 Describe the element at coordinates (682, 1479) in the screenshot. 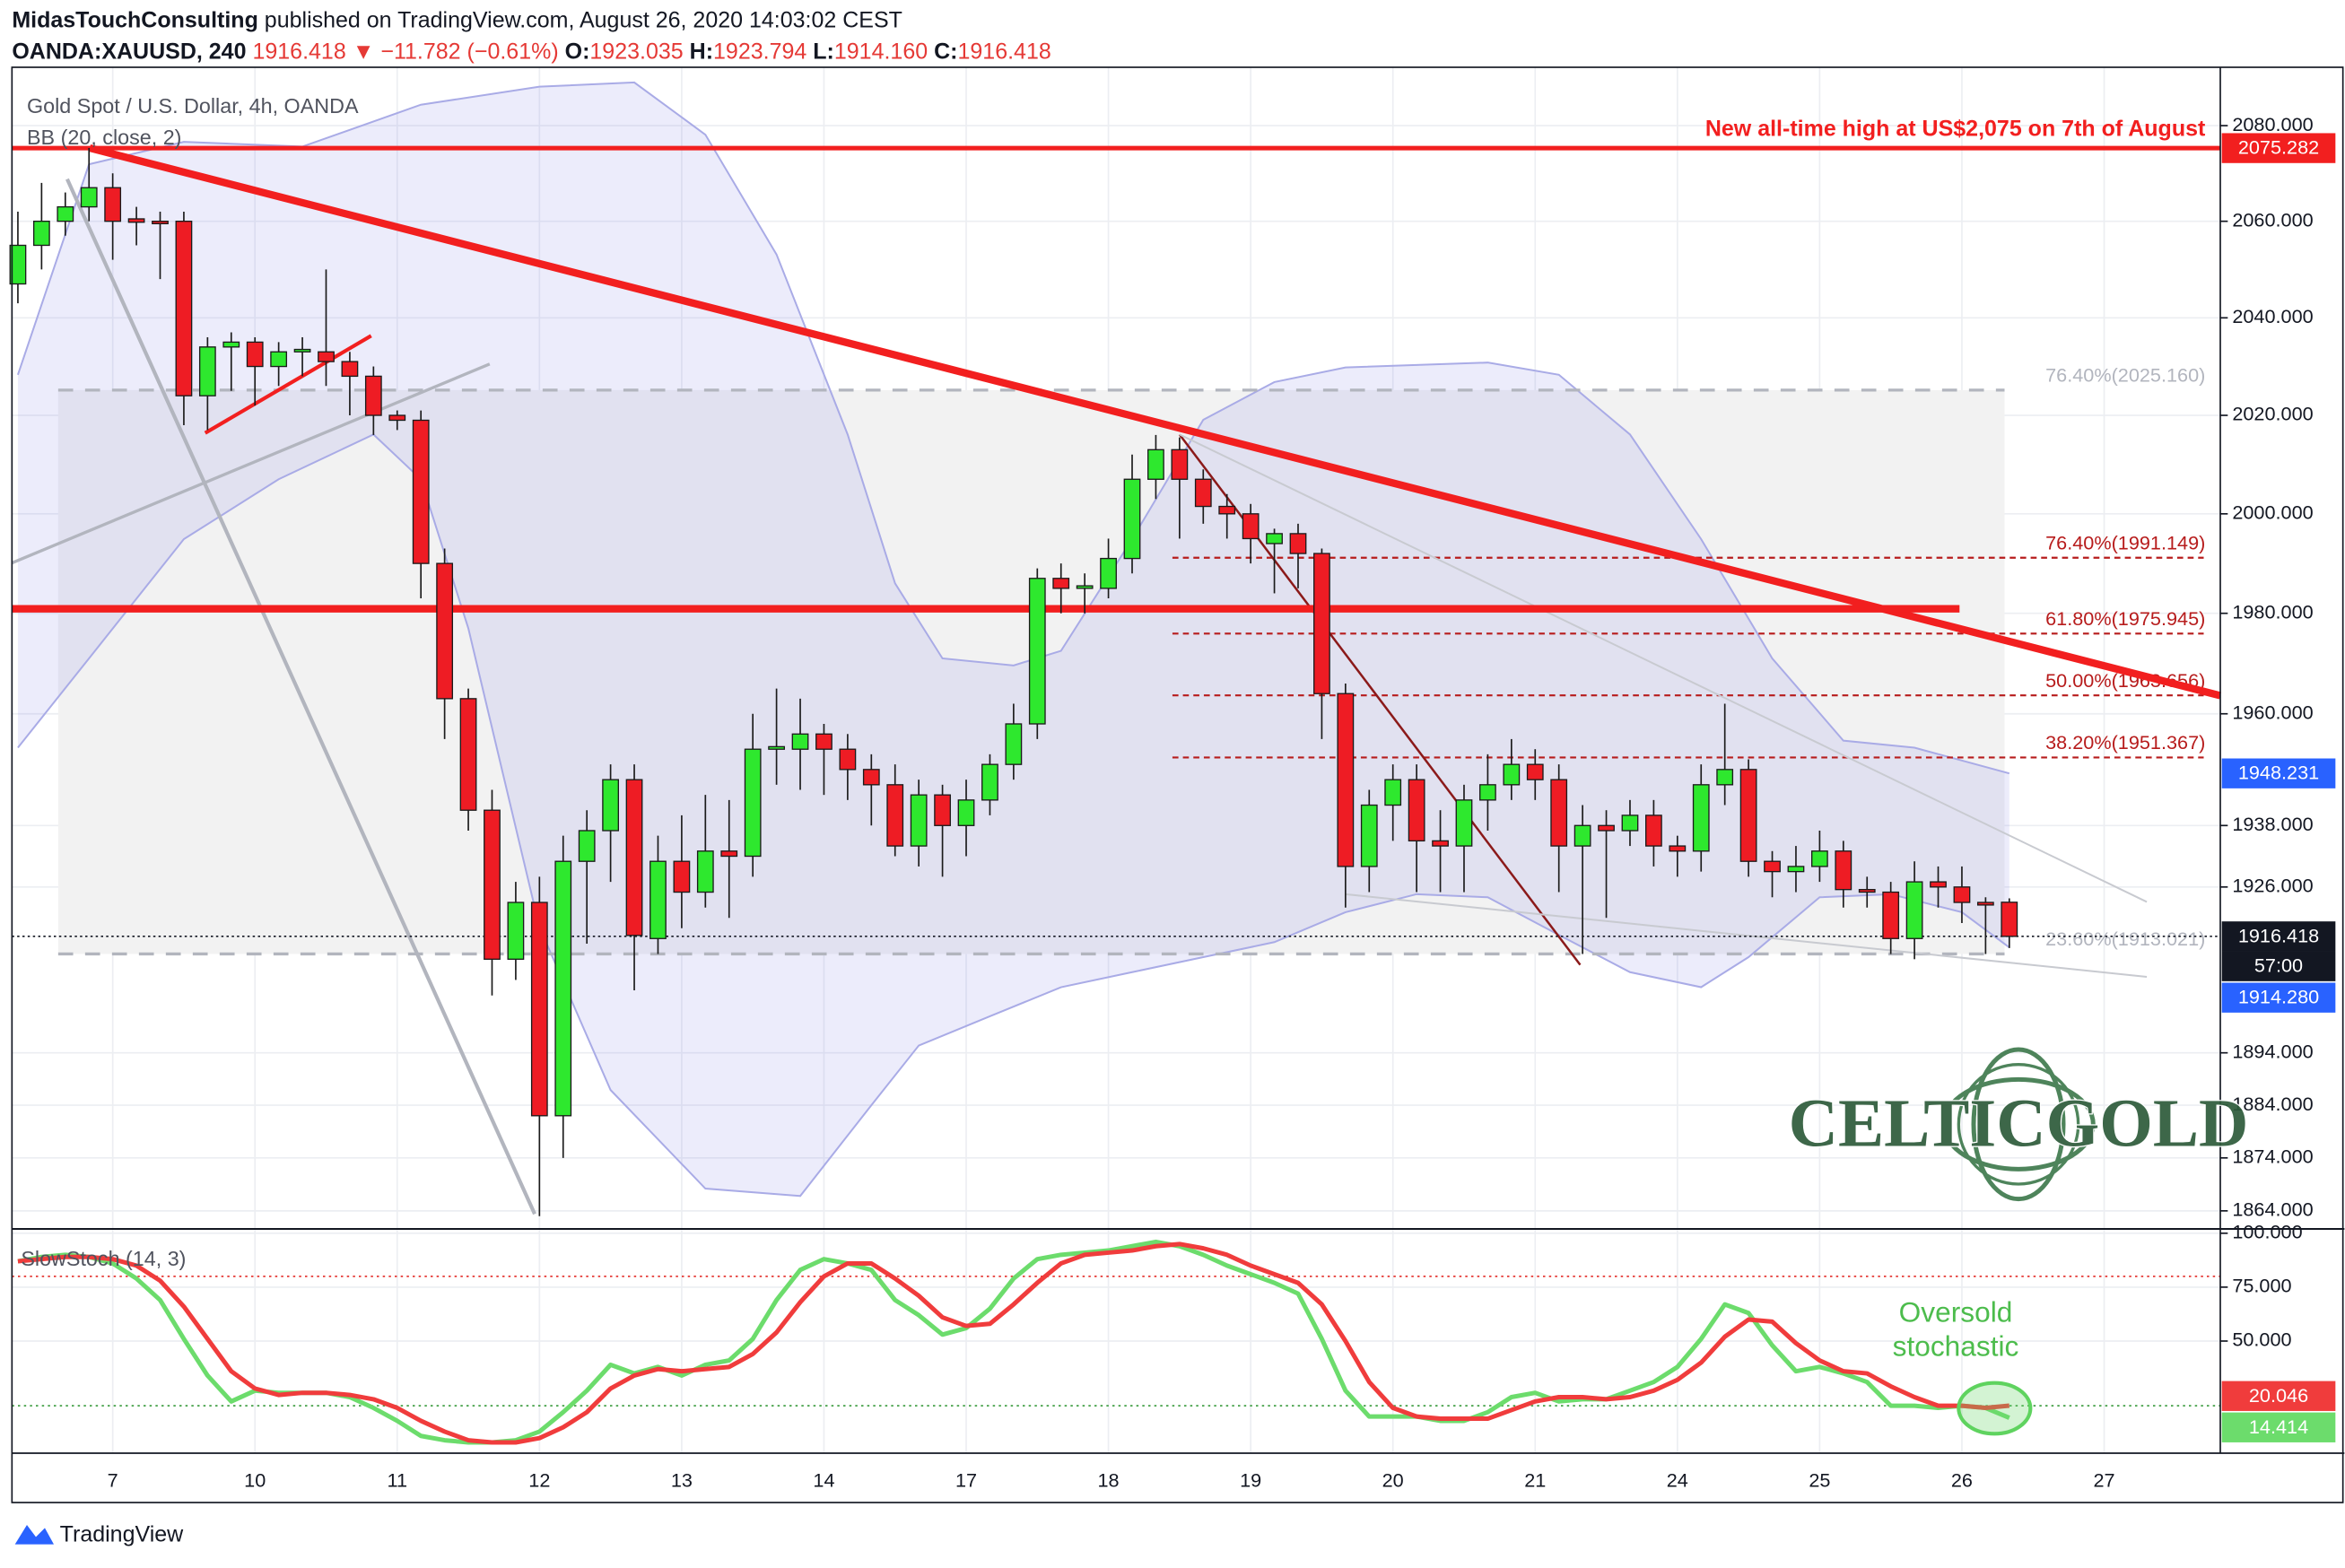

I see `x-tick-label: 13` at that location.